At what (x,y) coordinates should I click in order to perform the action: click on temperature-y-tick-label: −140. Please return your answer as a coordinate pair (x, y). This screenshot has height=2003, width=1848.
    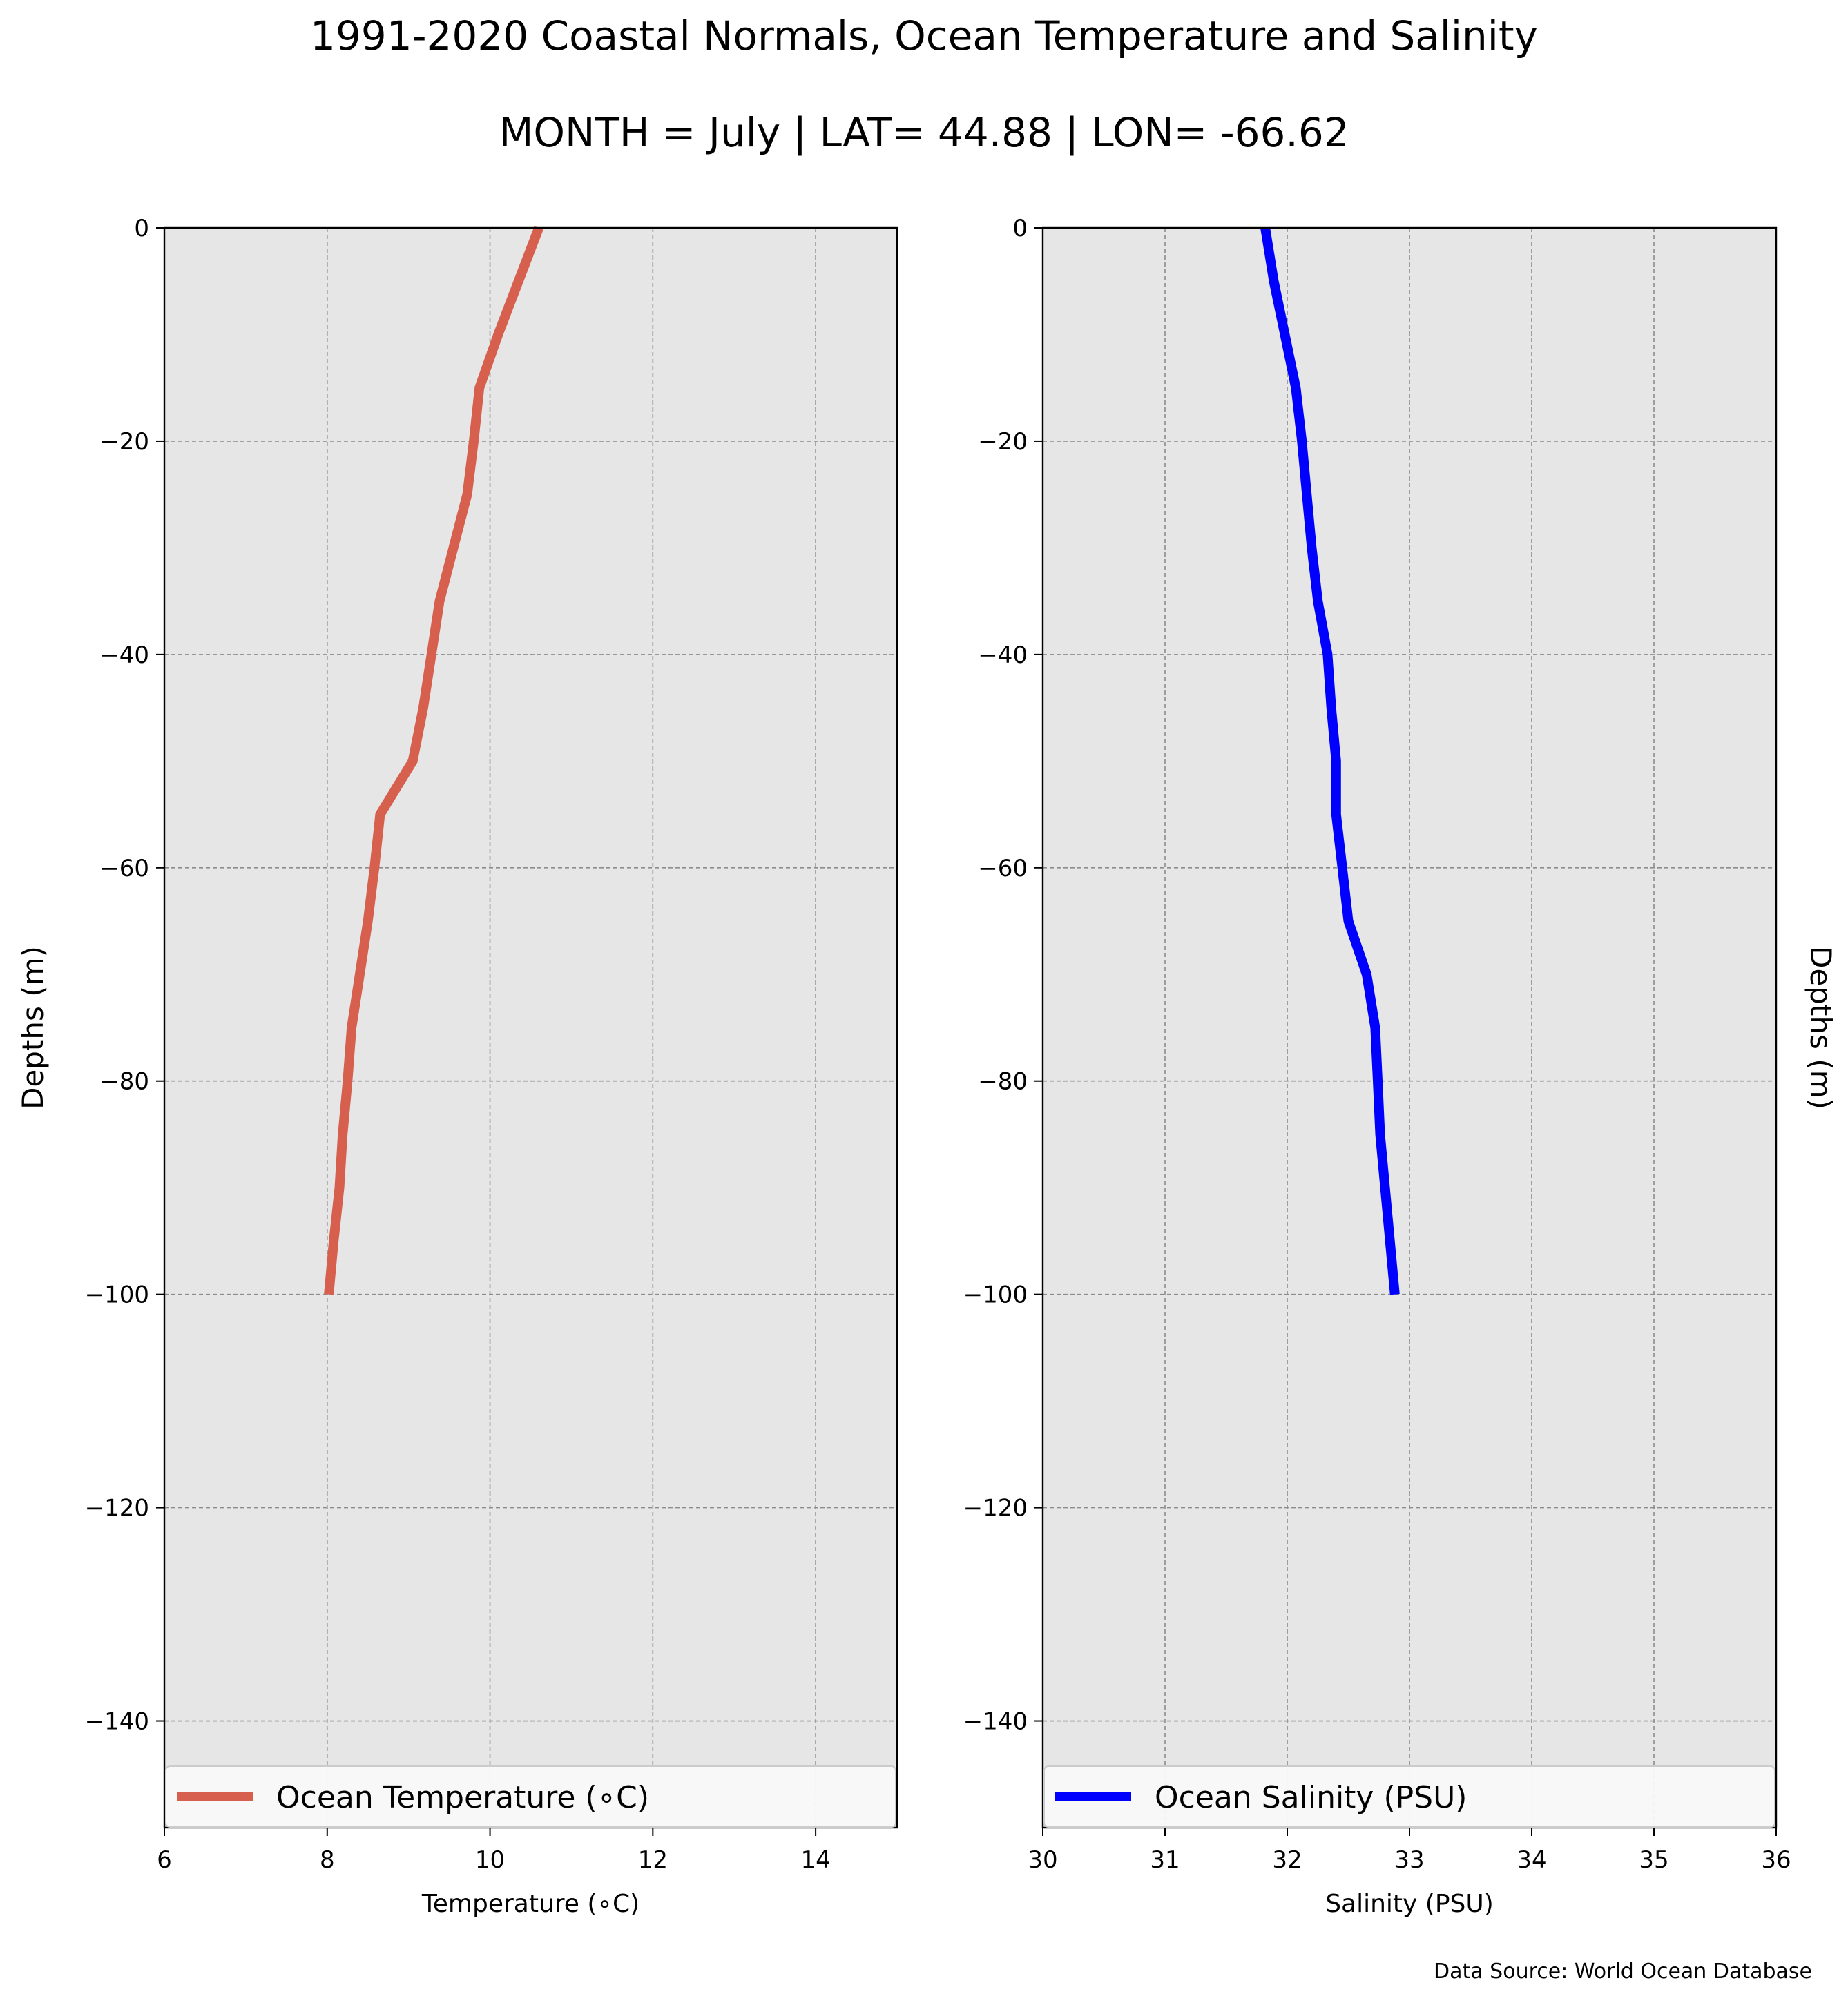
    Looking at the image, I should click on (117, 1722).